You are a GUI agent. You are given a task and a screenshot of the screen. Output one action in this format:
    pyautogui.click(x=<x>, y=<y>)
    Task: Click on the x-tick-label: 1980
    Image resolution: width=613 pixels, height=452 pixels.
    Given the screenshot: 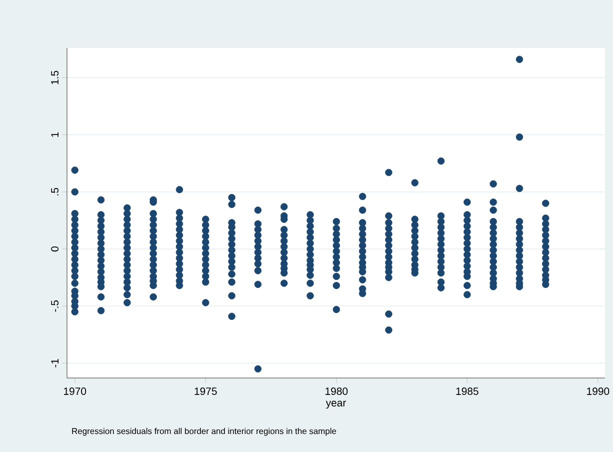 What is the action you would take?
    pyautogui.click(x=337, y=391)
    